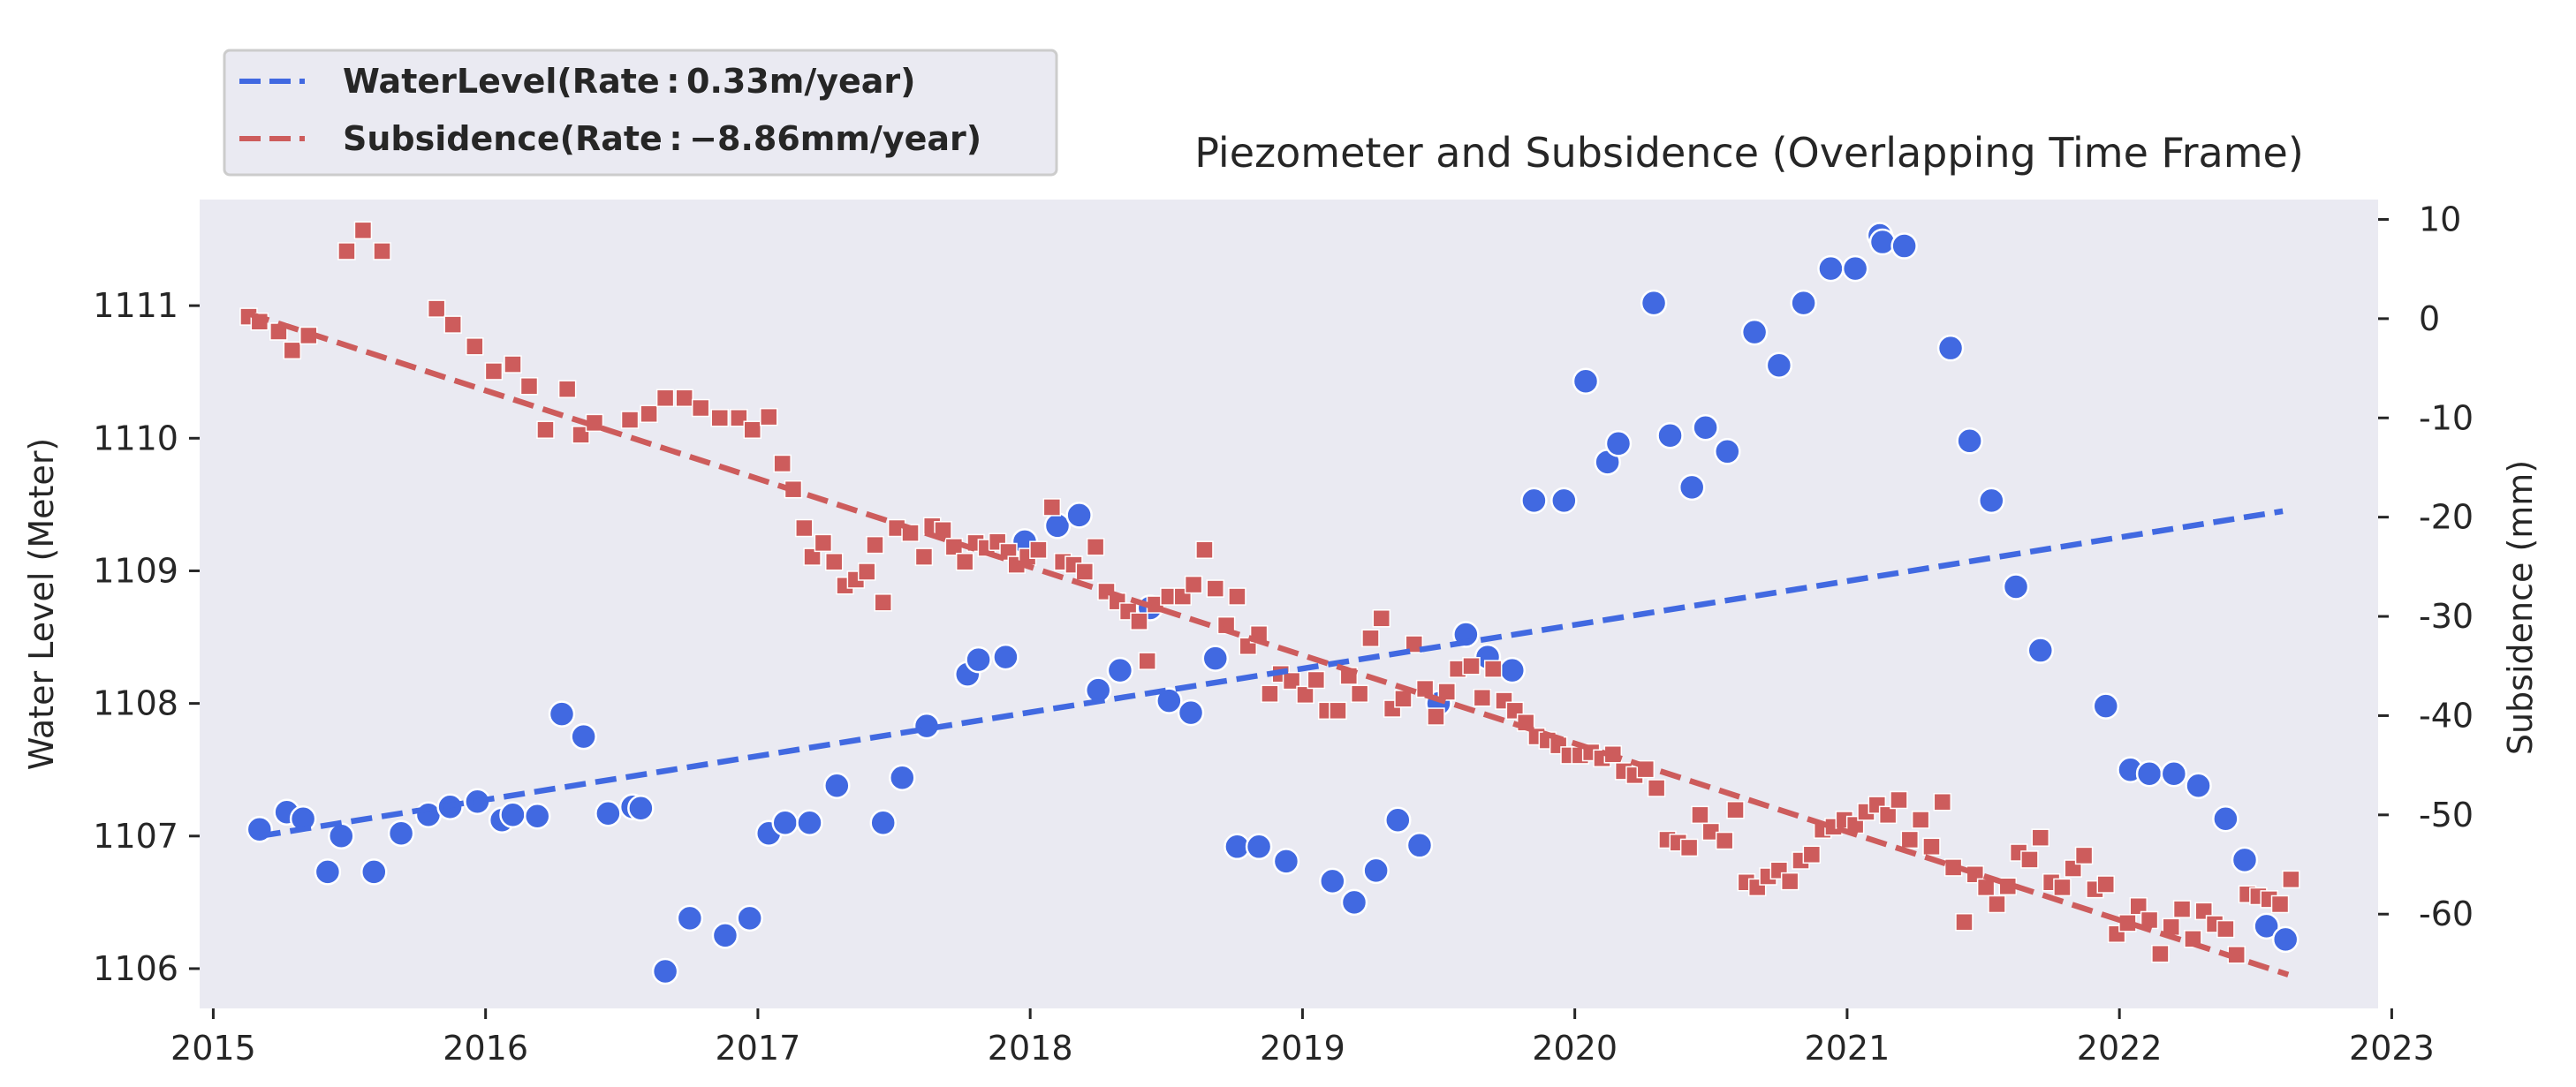 This screenshot has width=2576, height=1087. I want to click on y-axis-label-right: Subsidence (mm), so click(2520, 607).